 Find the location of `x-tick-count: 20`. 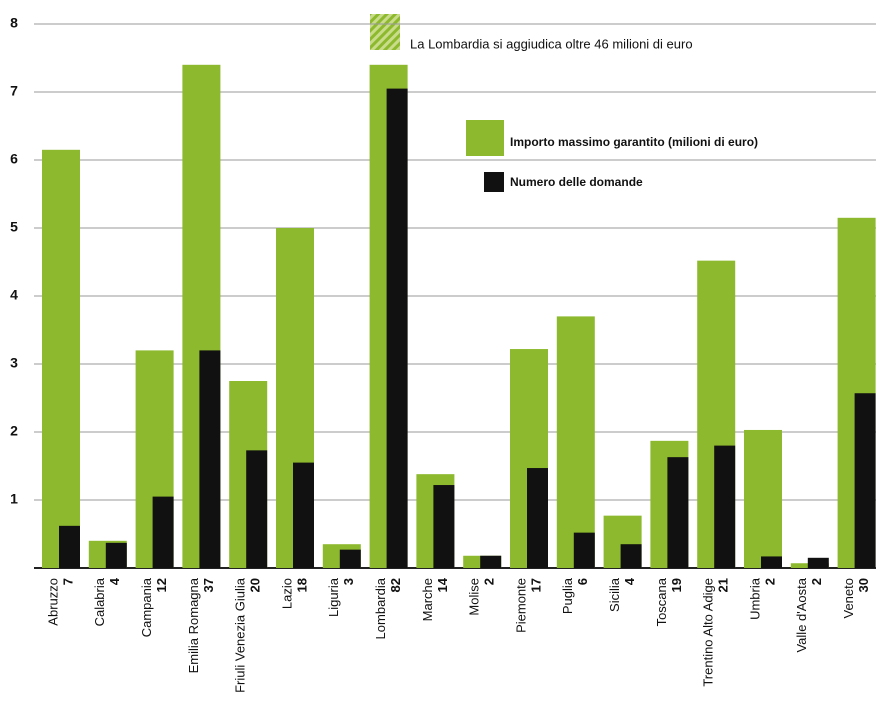

x-tick-count: 20 is located at coordinates (255, 585).